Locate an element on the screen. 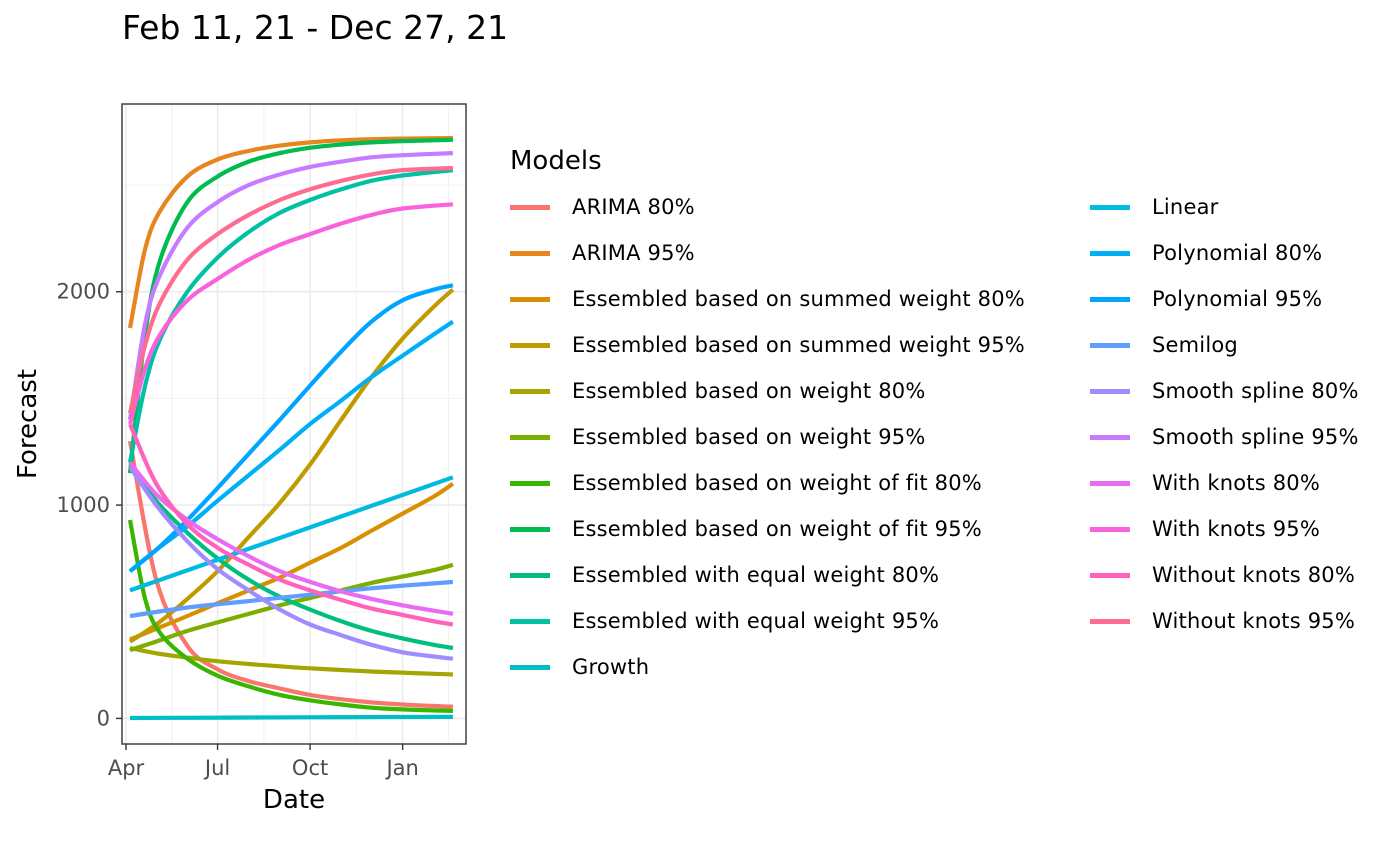  legend-item: Essembled based on weight of fit 95% is located at coordinates (795, 529).